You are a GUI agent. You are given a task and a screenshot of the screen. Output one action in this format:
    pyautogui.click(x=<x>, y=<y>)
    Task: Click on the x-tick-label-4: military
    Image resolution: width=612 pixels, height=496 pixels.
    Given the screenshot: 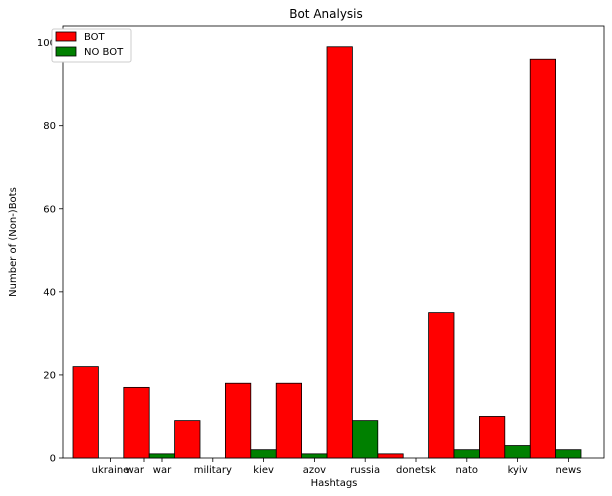 What is the action you would take?
    pyautogui.click(x=213, y=470)
    